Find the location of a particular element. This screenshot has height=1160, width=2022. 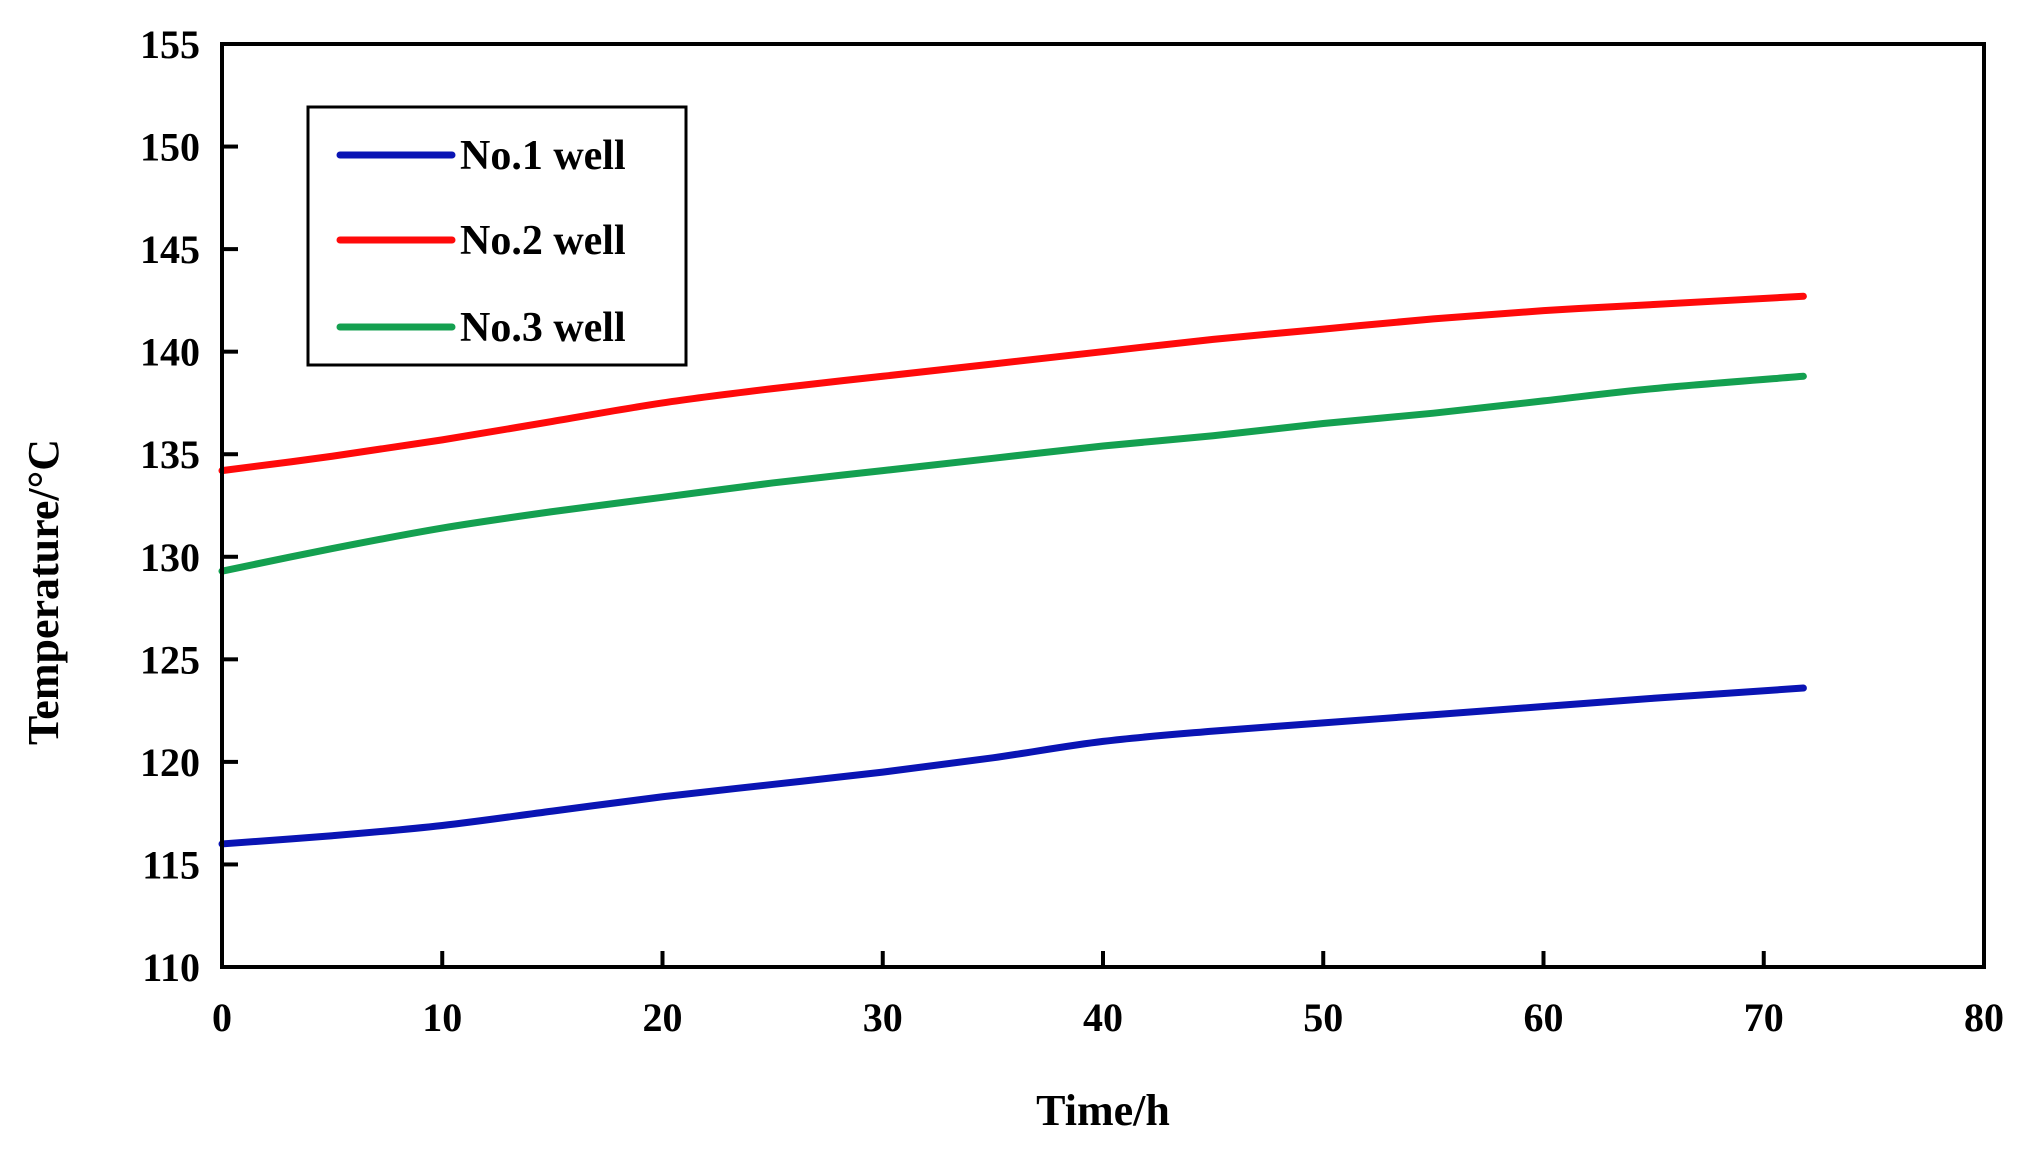

x-tick-label: 50 is located at coordinates (1323, 1017).